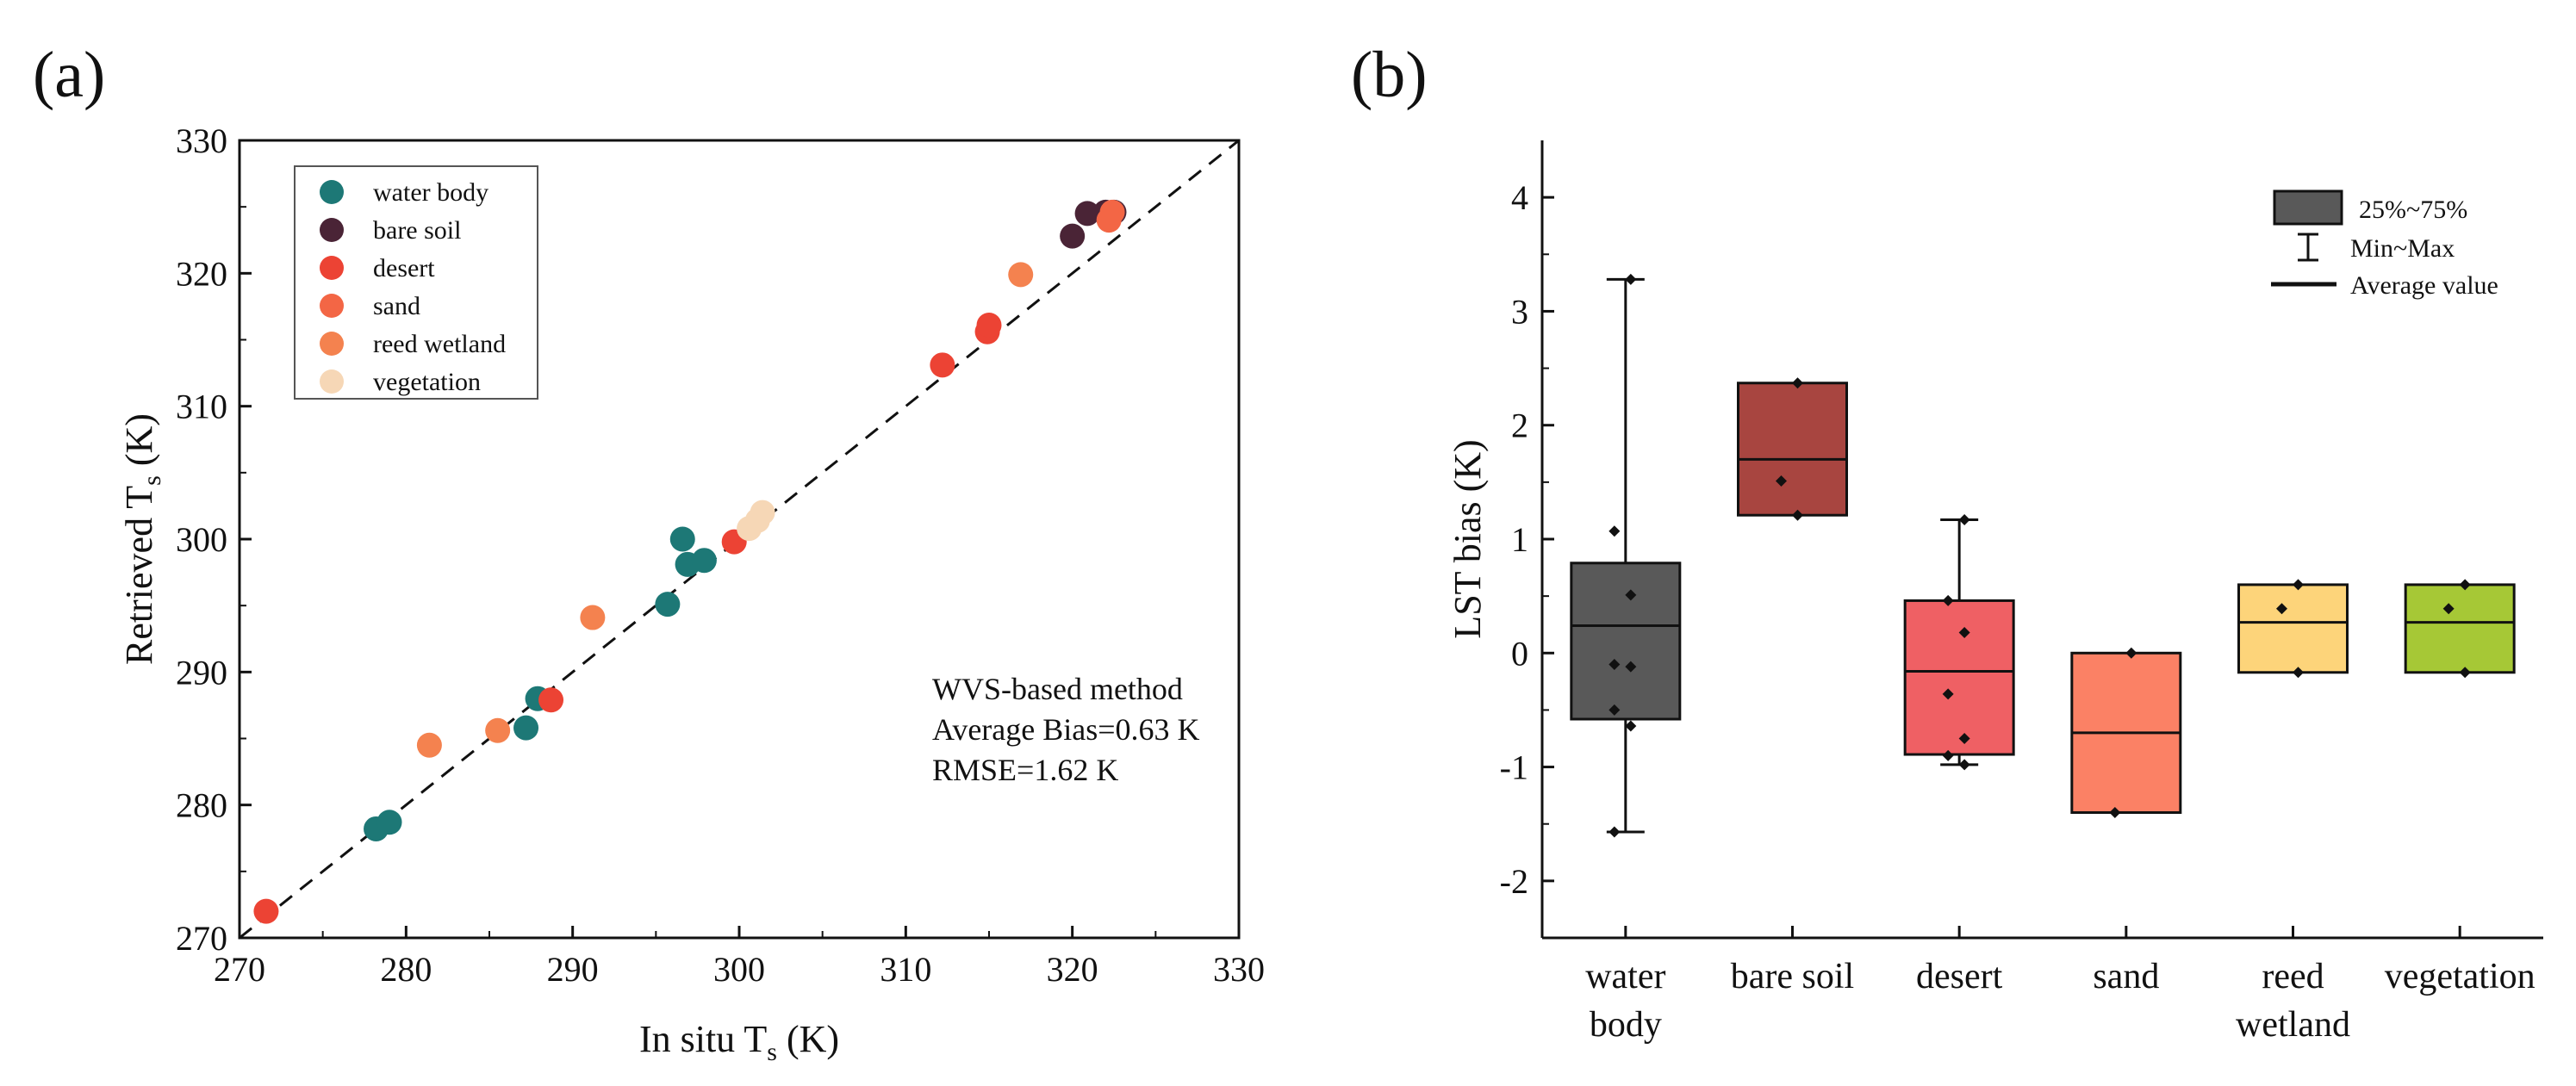 The height and width of the screenshot is (1086, 2576). Describe the element at coordinates (202, 140) in the screenshot. I see `y-tick-label: 330` at that location.